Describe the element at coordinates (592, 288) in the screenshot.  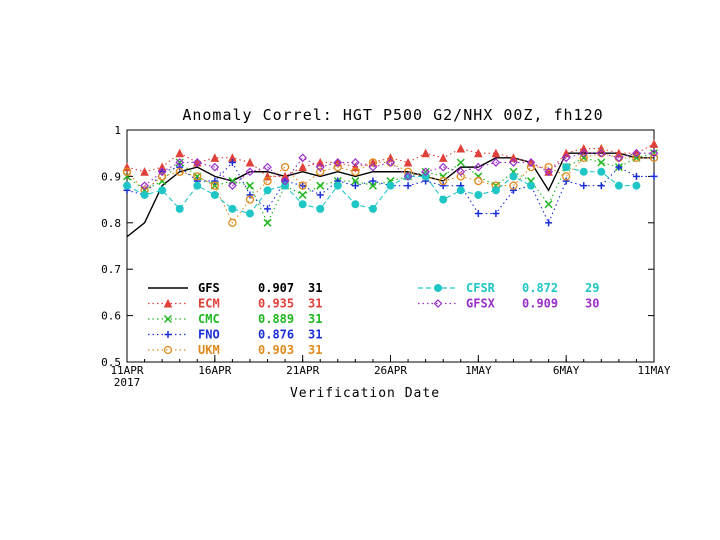
I see `legend-count-cfsr: 29` at that location.